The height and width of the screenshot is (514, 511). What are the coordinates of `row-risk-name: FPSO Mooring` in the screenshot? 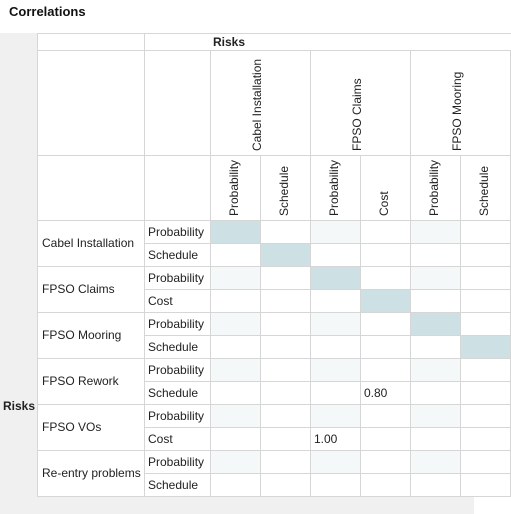 It's located at (82, 335).